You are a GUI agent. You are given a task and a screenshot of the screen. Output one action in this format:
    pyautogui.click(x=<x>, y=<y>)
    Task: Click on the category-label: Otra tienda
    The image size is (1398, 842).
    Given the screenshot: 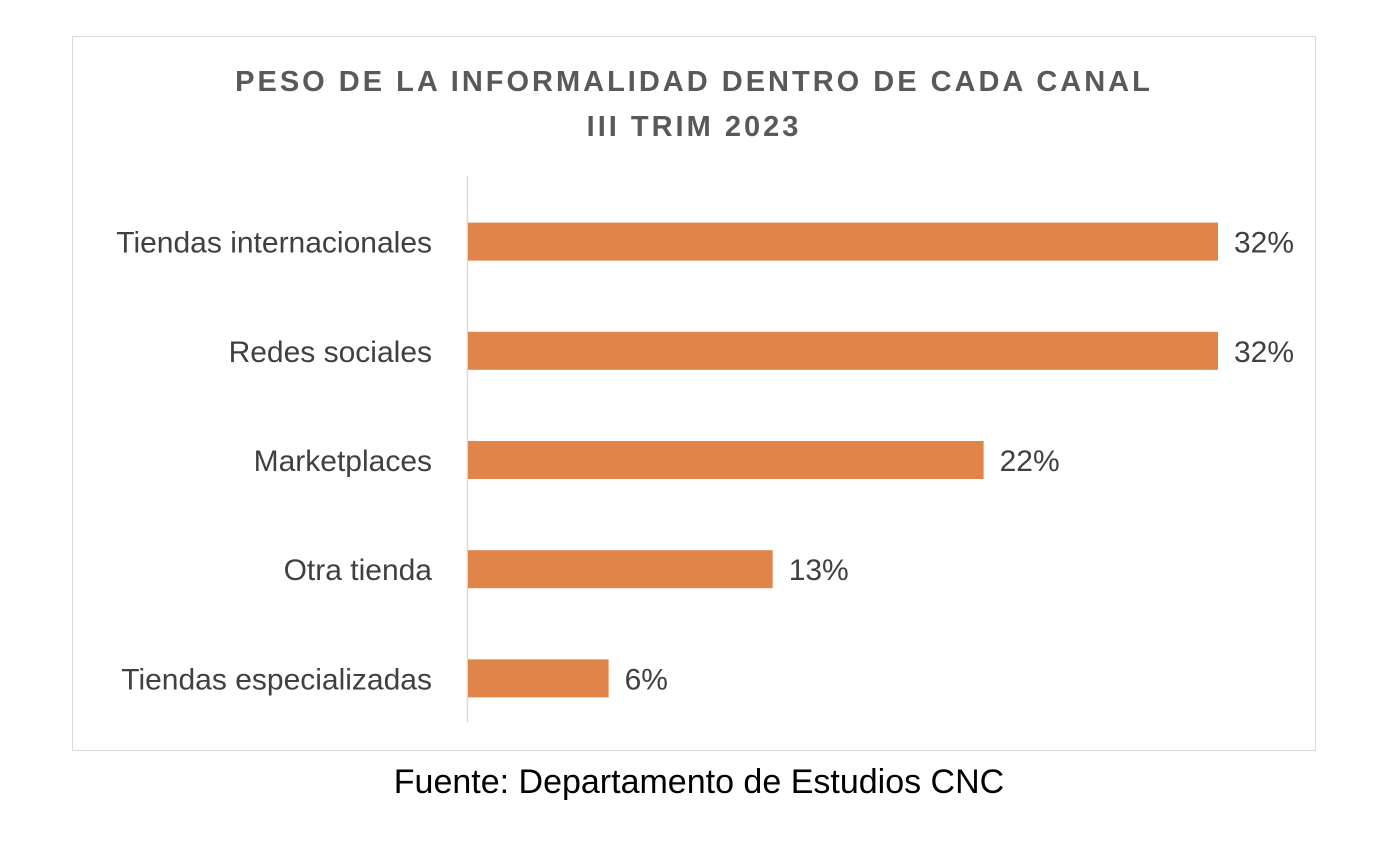 What is the action you would take?
    pyautogui.click(x=358, y=570)
    